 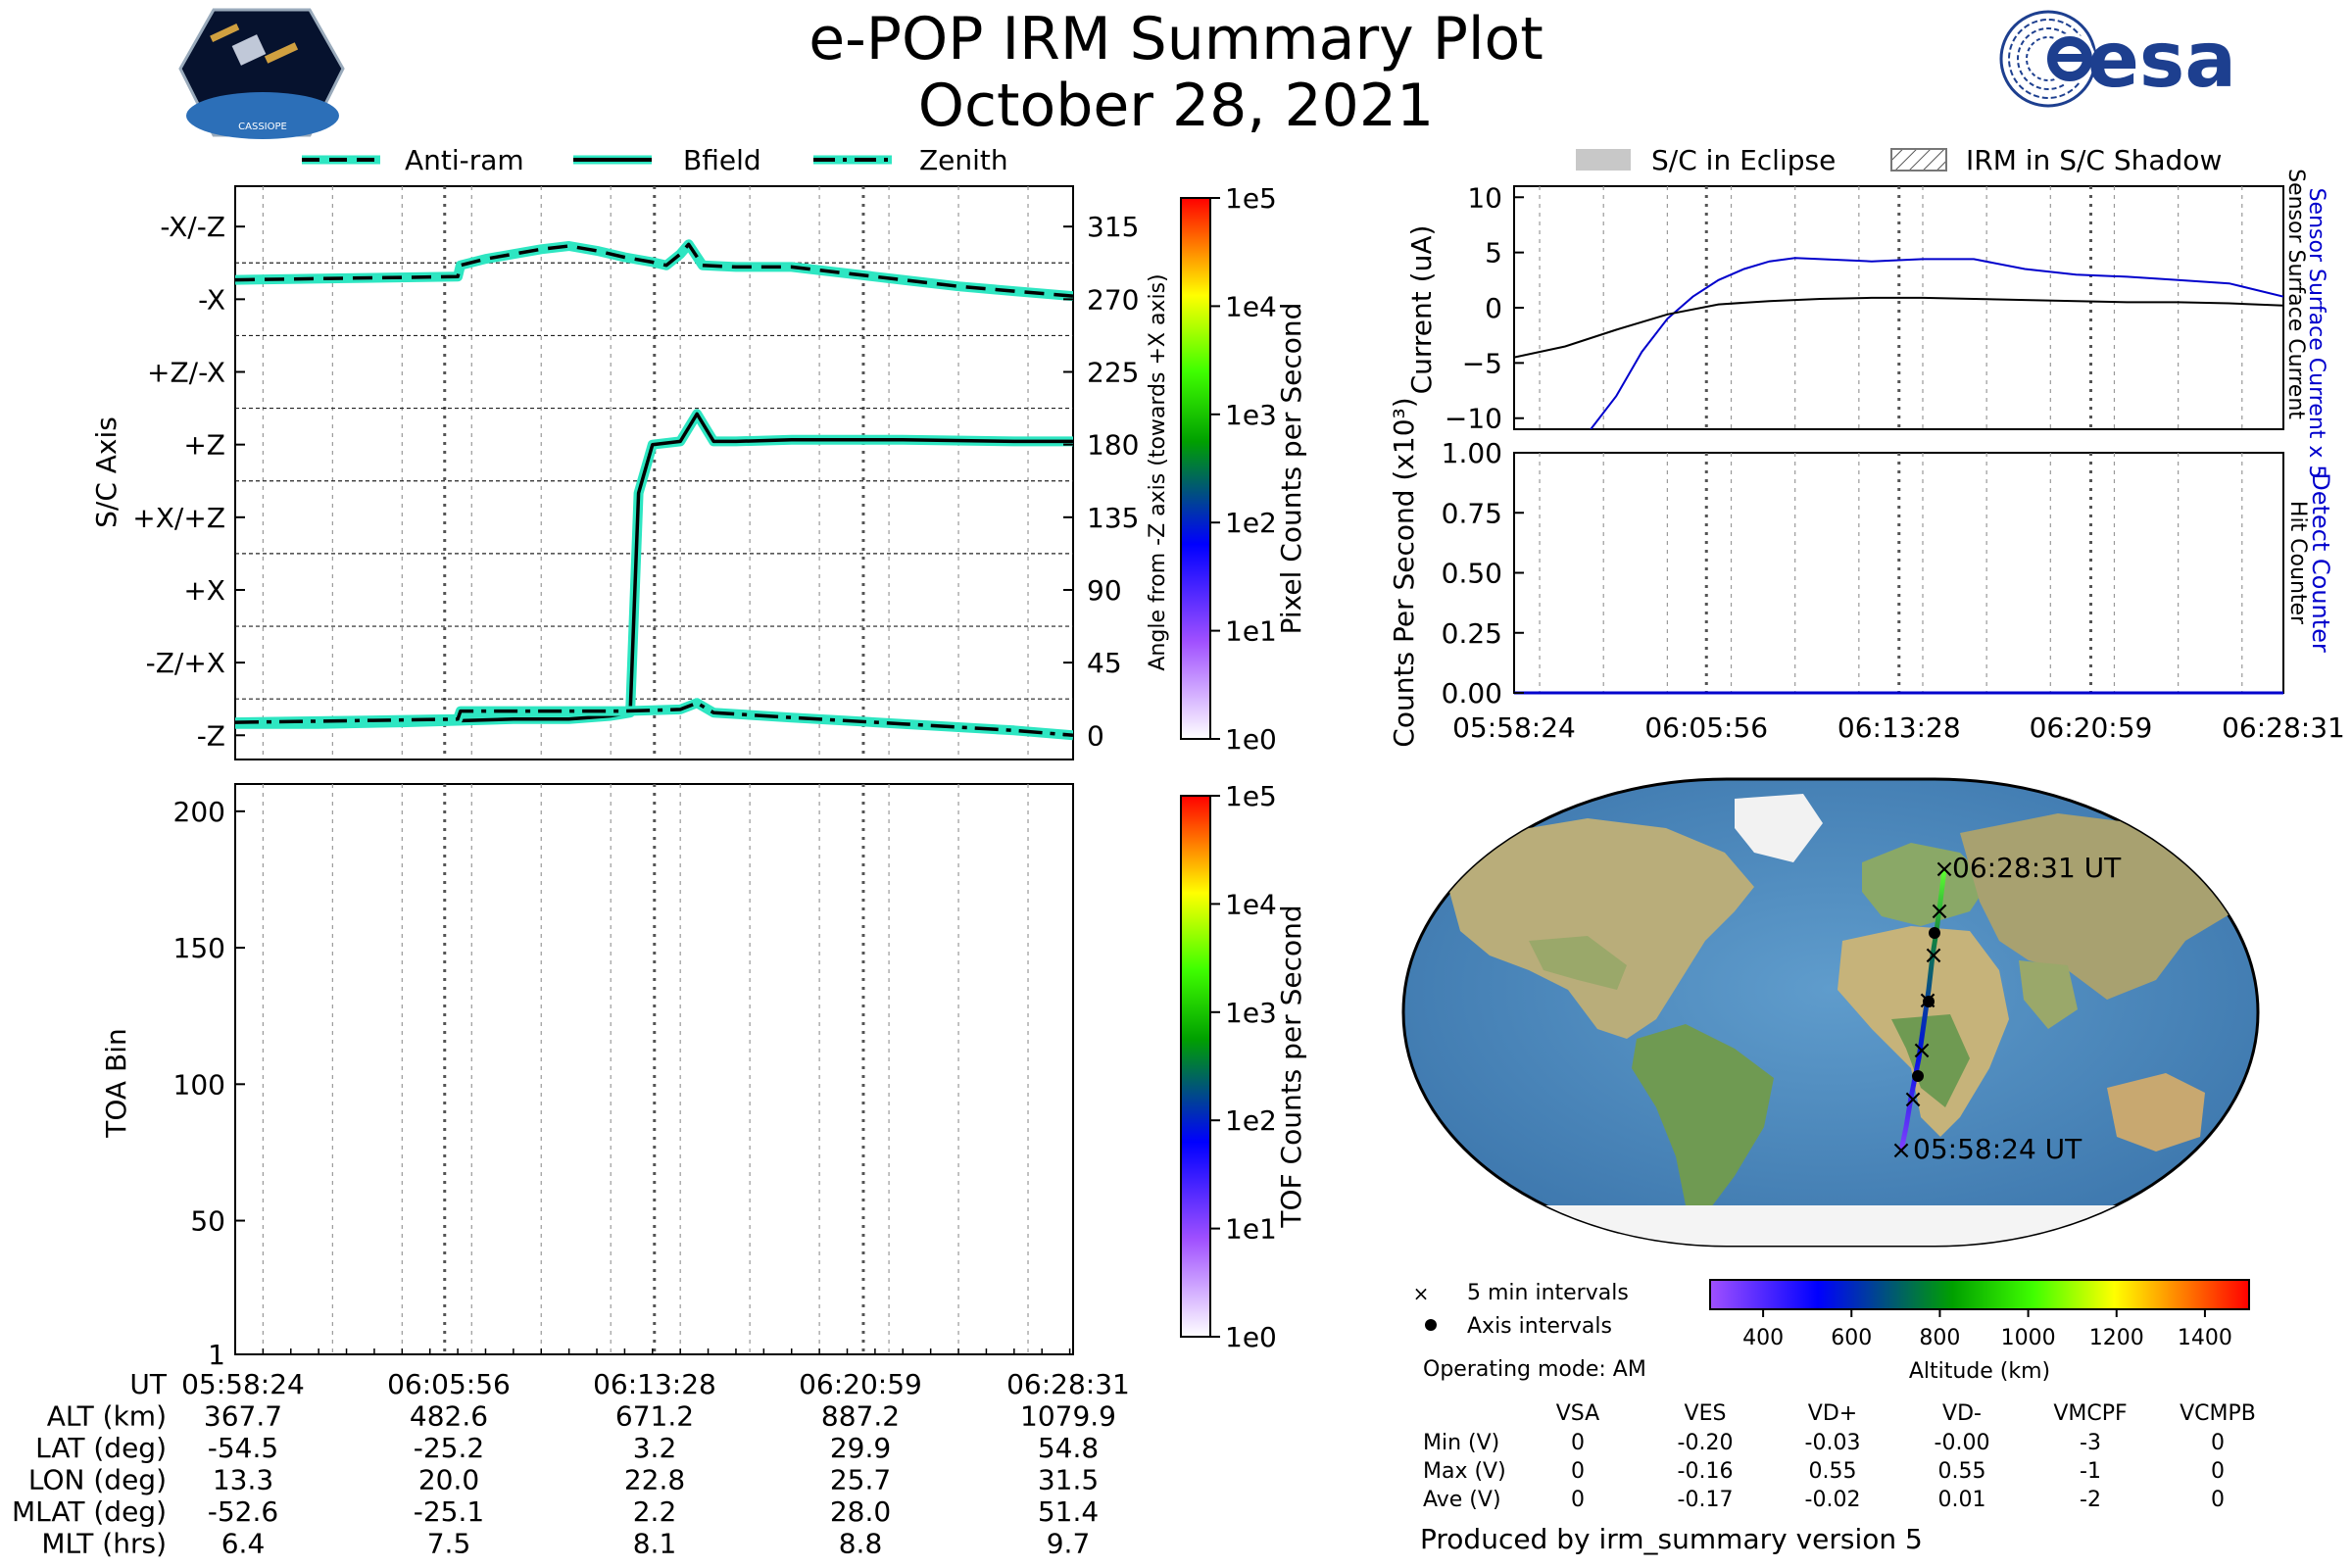 What do you see at coordinates (1514, 727) in the screenshot?
I see `counts-x-tick-label: 05:58:24` at bounding box center [1514, 727].